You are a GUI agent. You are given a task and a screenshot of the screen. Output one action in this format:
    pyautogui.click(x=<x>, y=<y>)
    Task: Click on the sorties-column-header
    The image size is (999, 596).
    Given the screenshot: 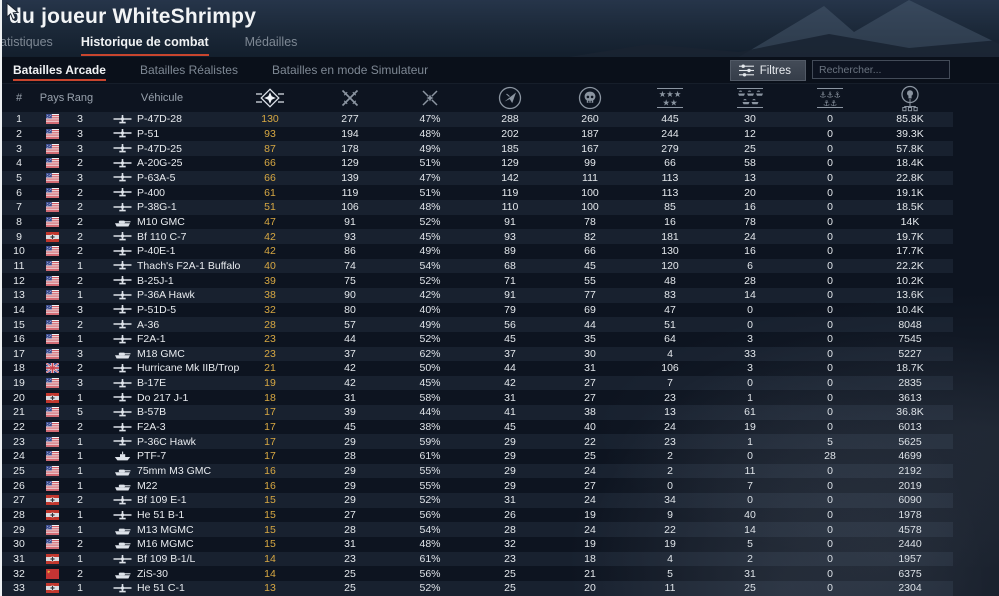 What is the action you would take?
    pyautogui.click(x=510, y=98)
    